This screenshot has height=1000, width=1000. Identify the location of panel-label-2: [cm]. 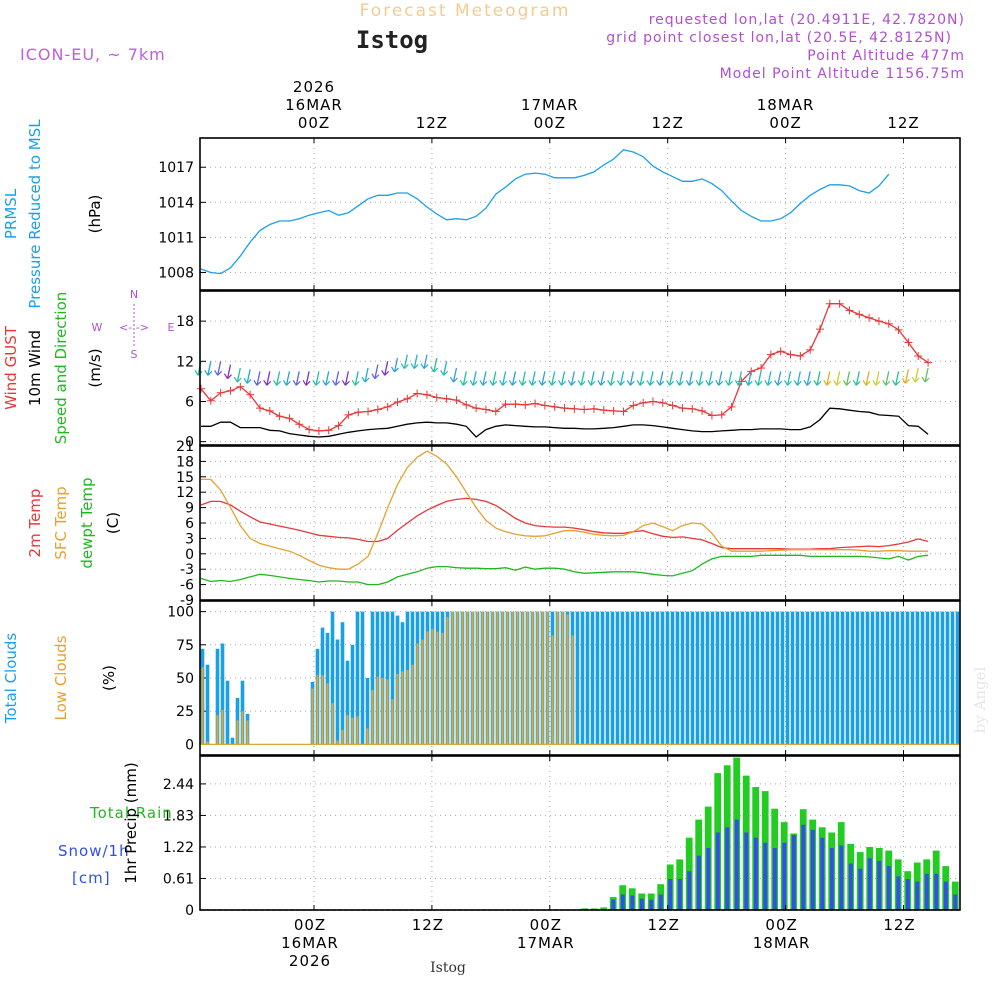
(91, 878).